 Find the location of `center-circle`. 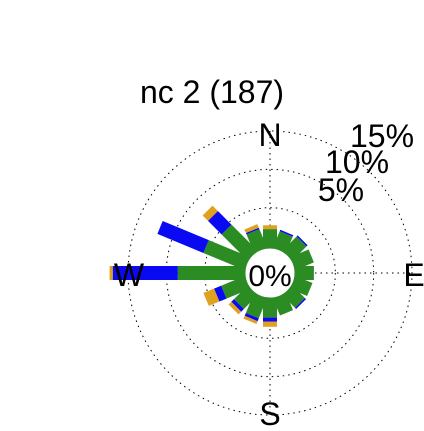

center-circle is located at coordinates (270, 273).